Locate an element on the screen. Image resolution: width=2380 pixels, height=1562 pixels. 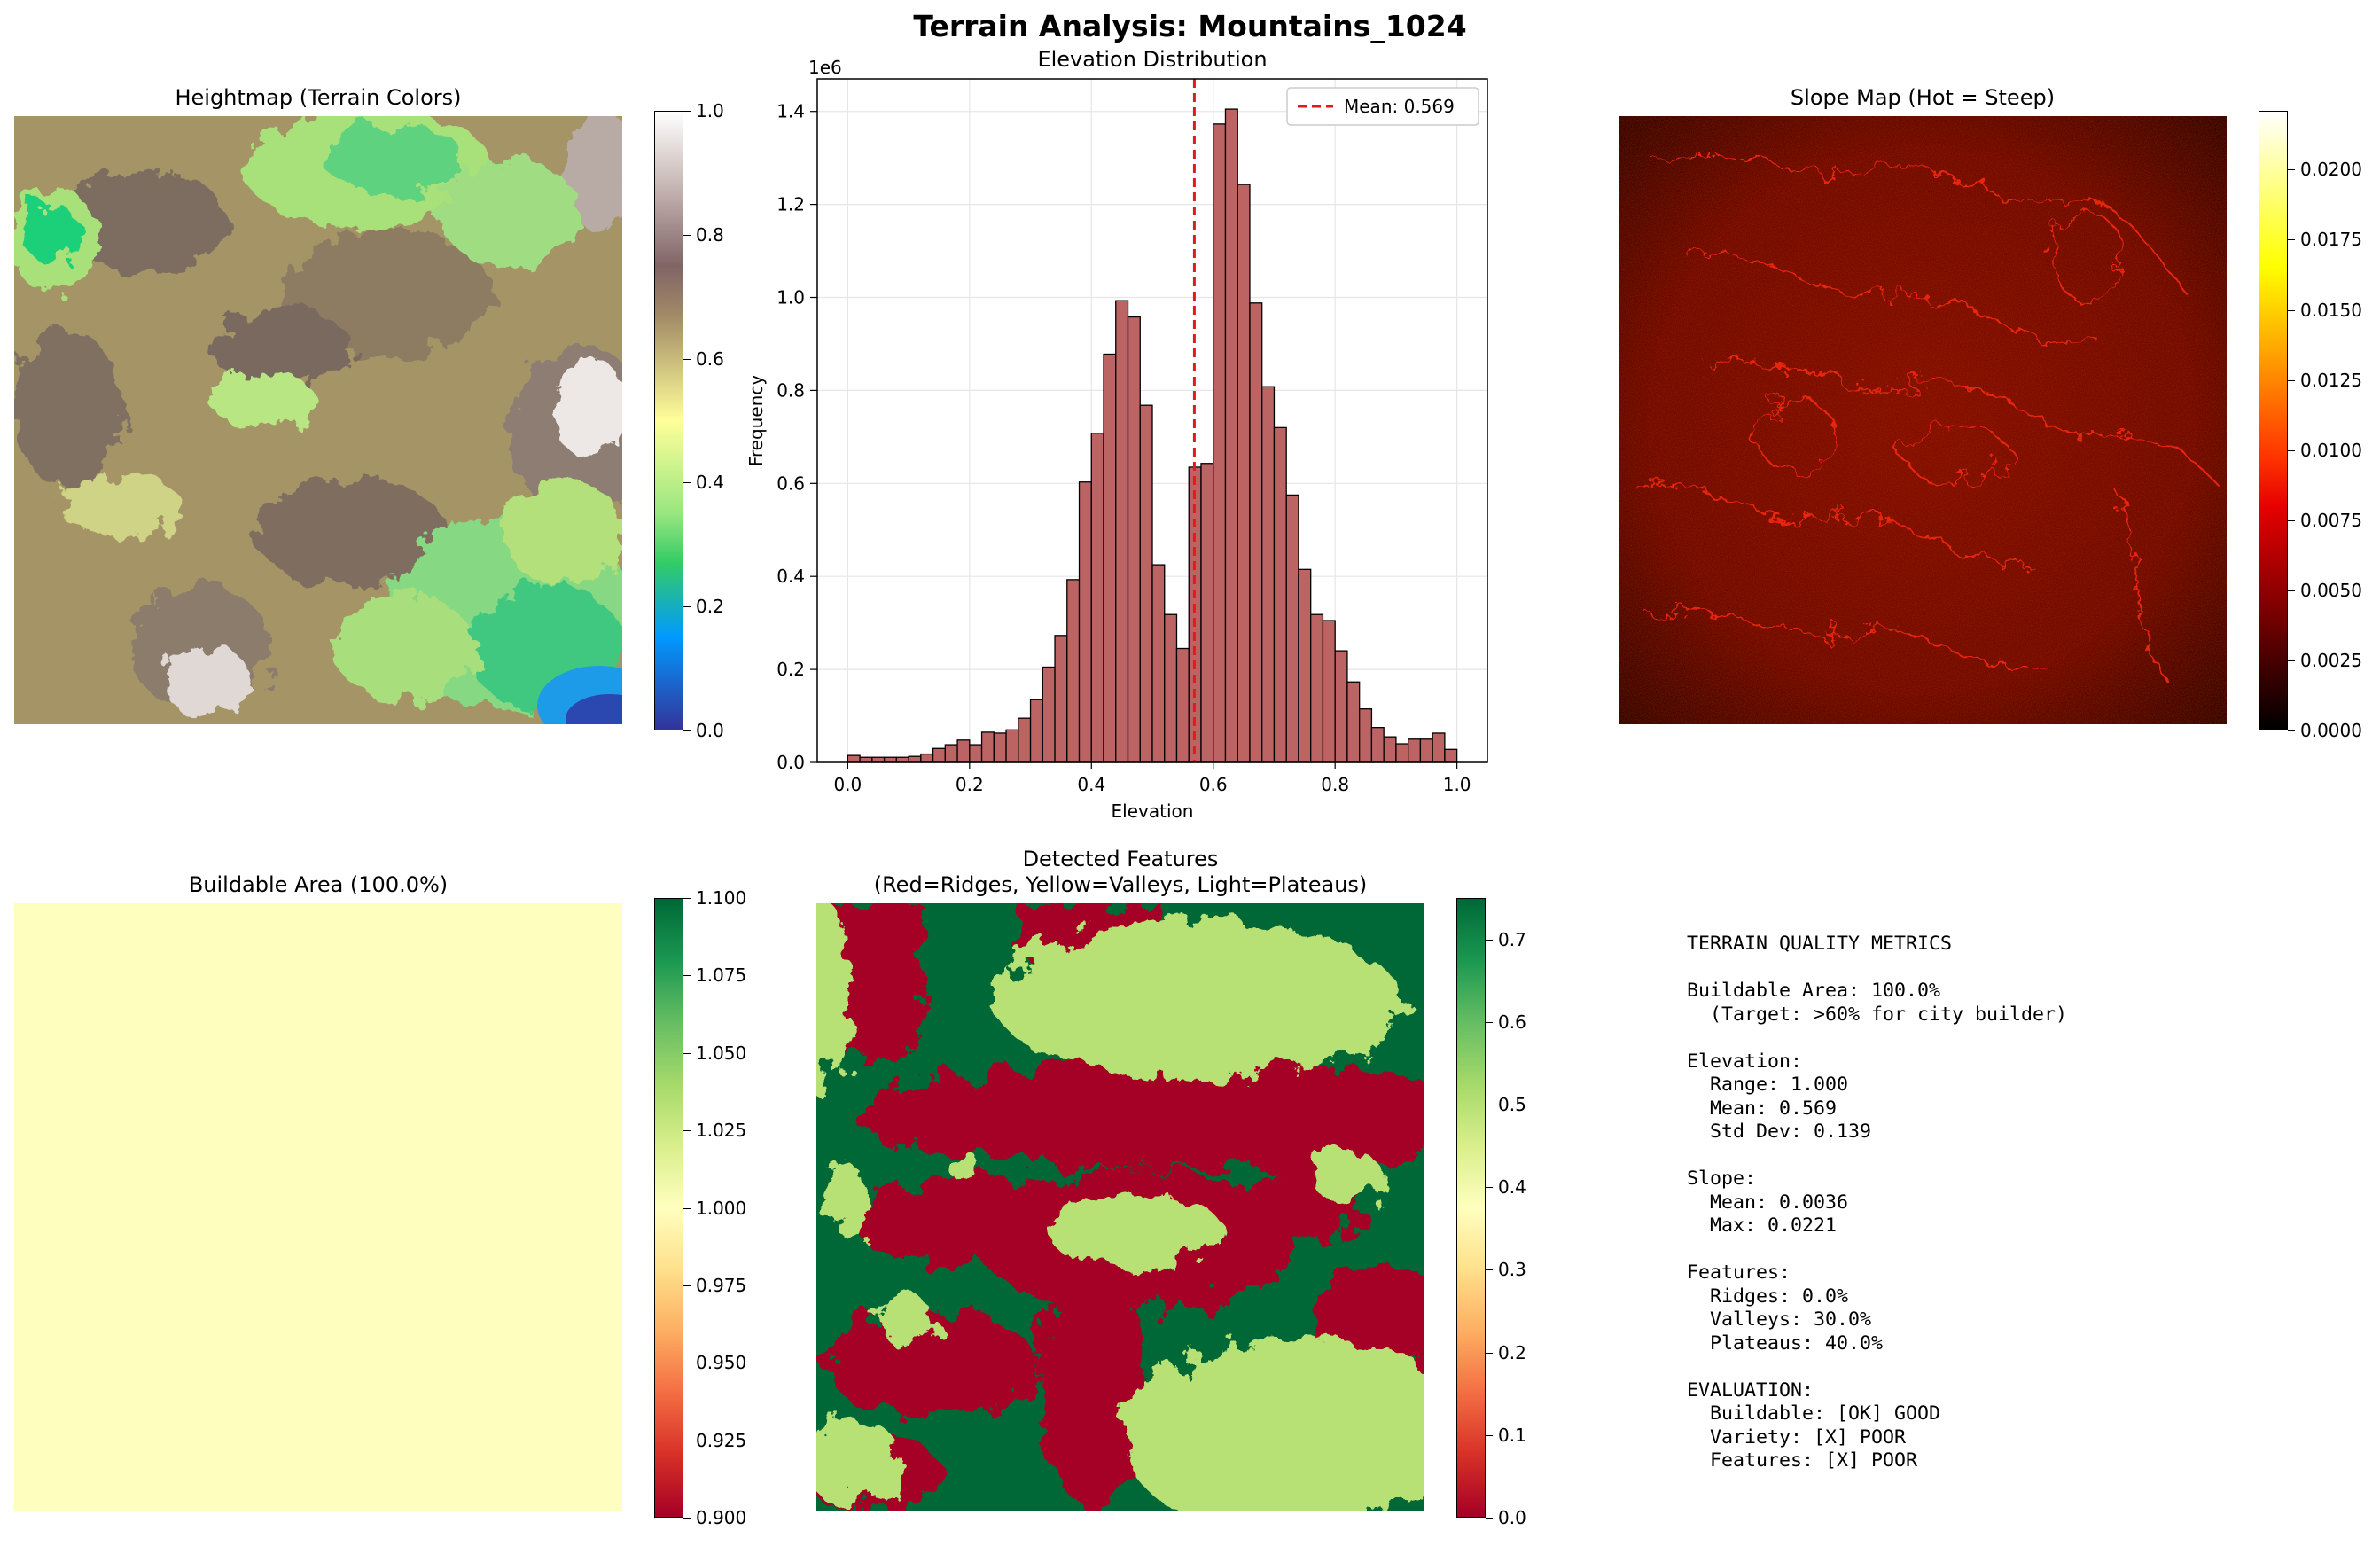
legend-box is located at coordinates (1382, 106).